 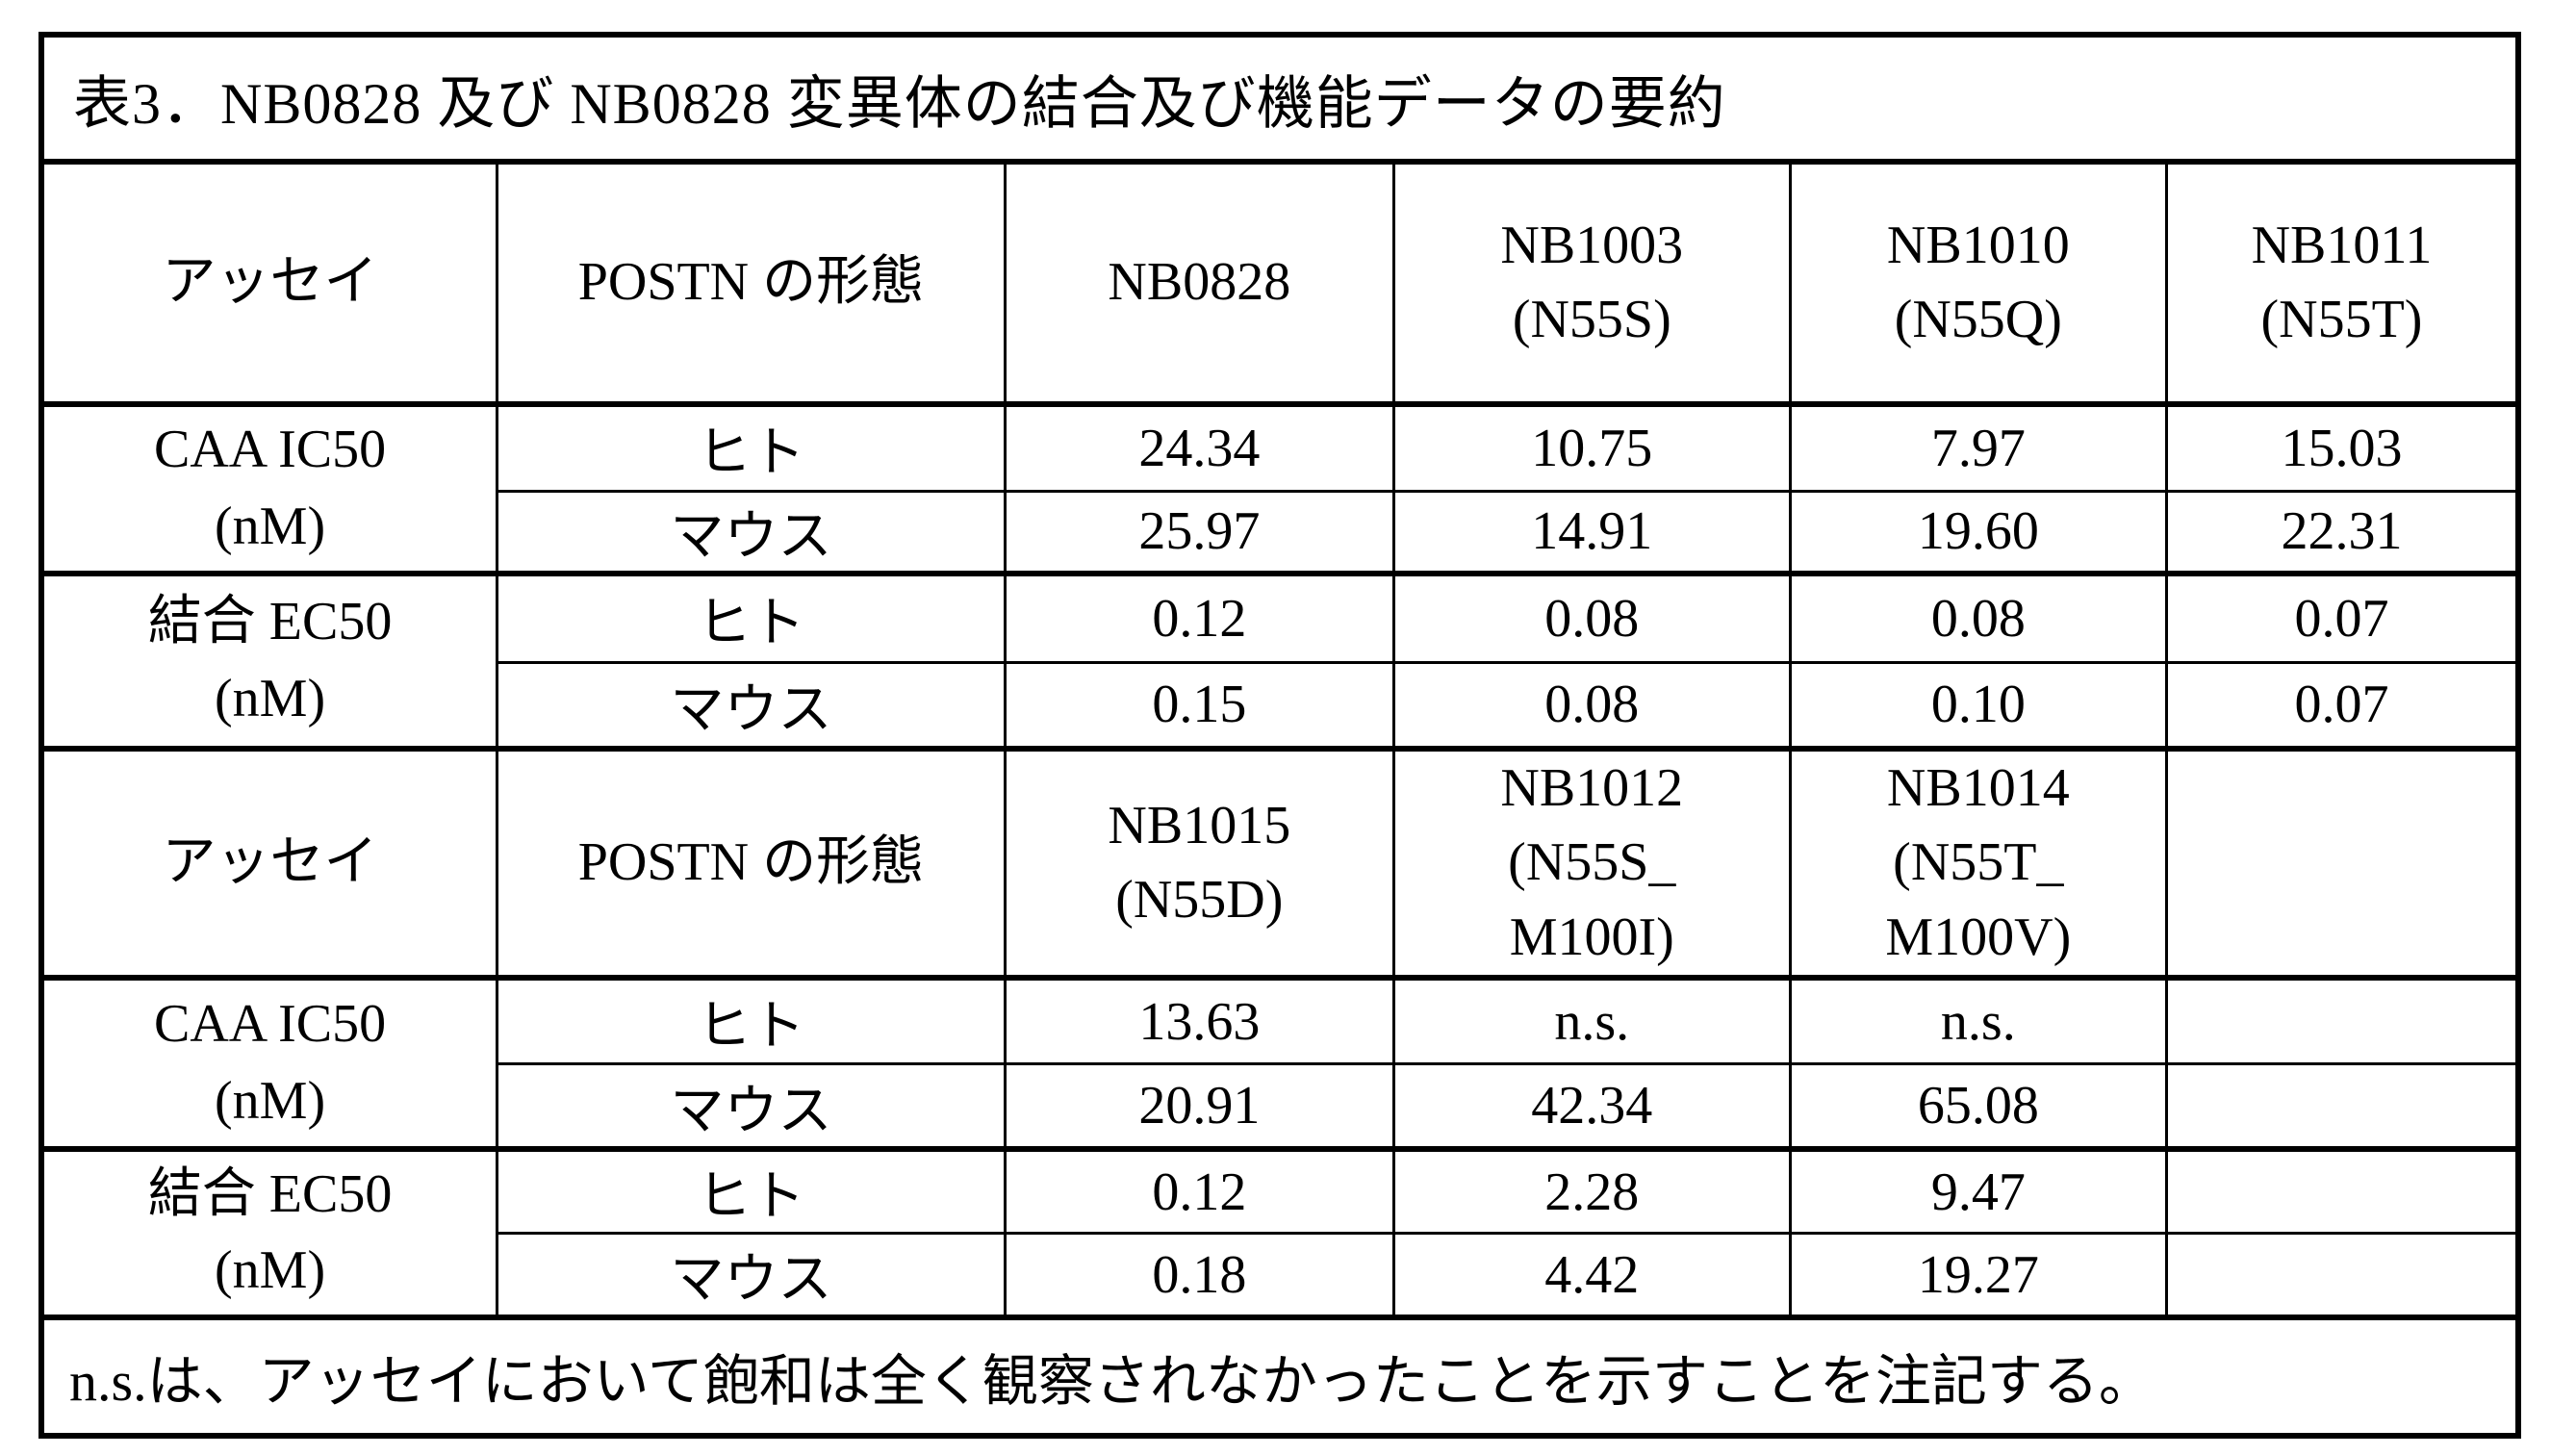 What do you see at coordinates (1591, 532) in the screenshot?
I see `value-cell: 14.91` at bounding box center [1591, 532].